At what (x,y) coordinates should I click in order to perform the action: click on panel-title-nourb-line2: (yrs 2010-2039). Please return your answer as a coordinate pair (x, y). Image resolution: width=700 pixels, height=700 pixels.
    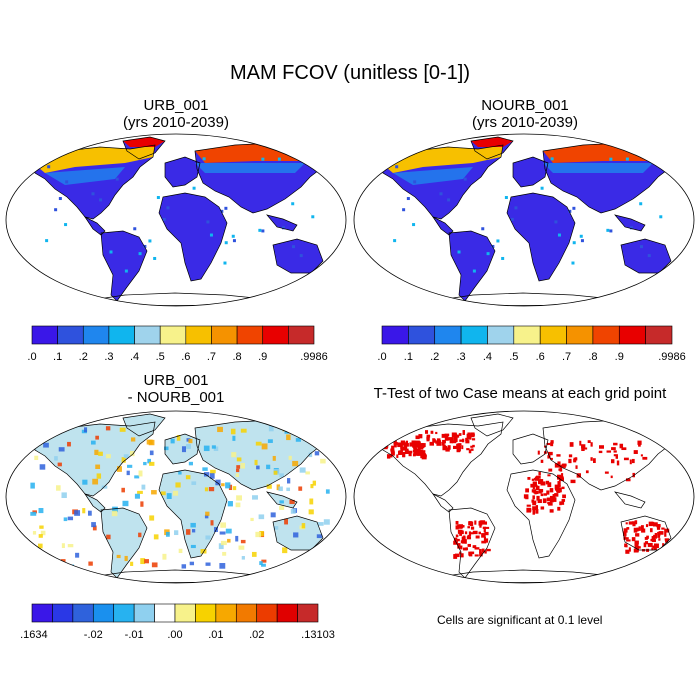
    Looking at the image, I should click on (525, 122).